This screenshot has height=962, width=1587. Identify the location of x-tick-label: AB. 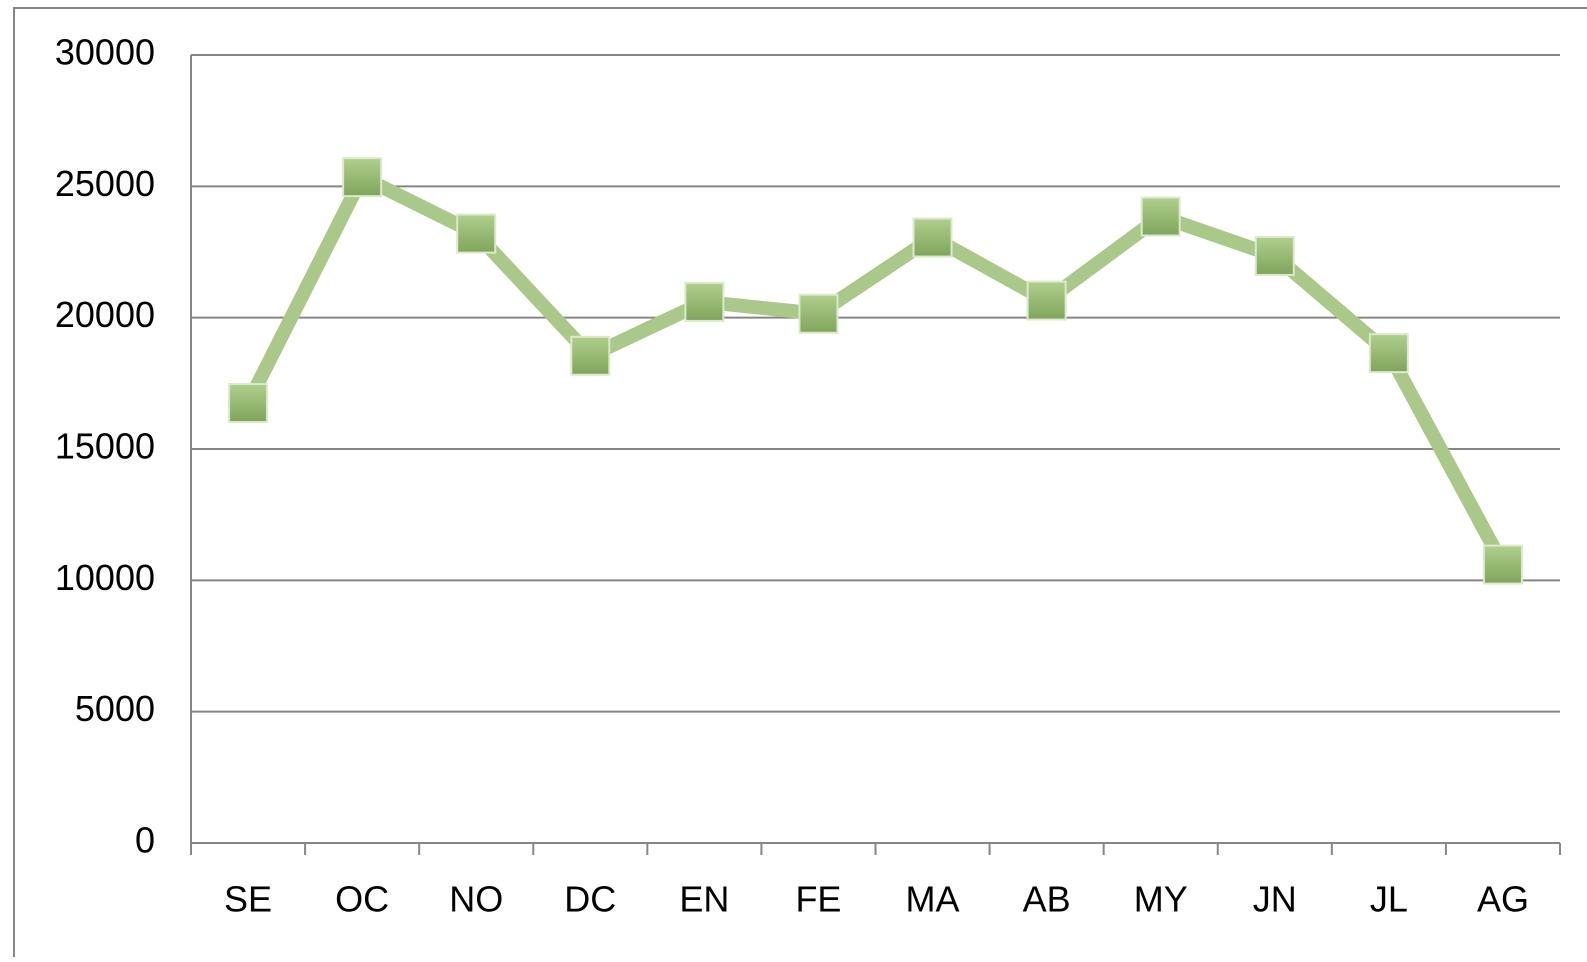
(1047, 899).